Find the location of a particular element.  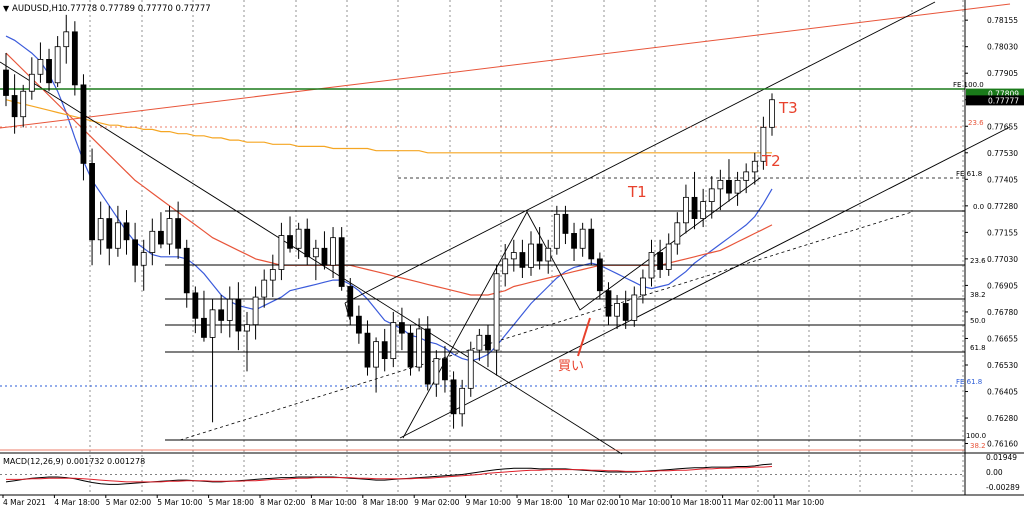

level-fib382-label: 38.2 is located at coordinates (978, 295).